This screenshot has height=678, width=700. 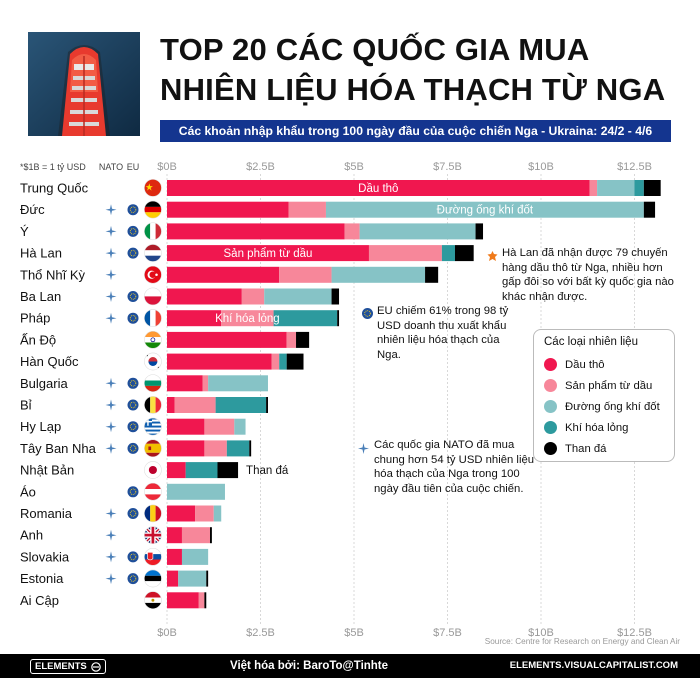 What do you see at coordinates (485, 211) in the screenshot?
I see `bar-data-label: Đường ống khí đốt` at bounding box center [485, 211].